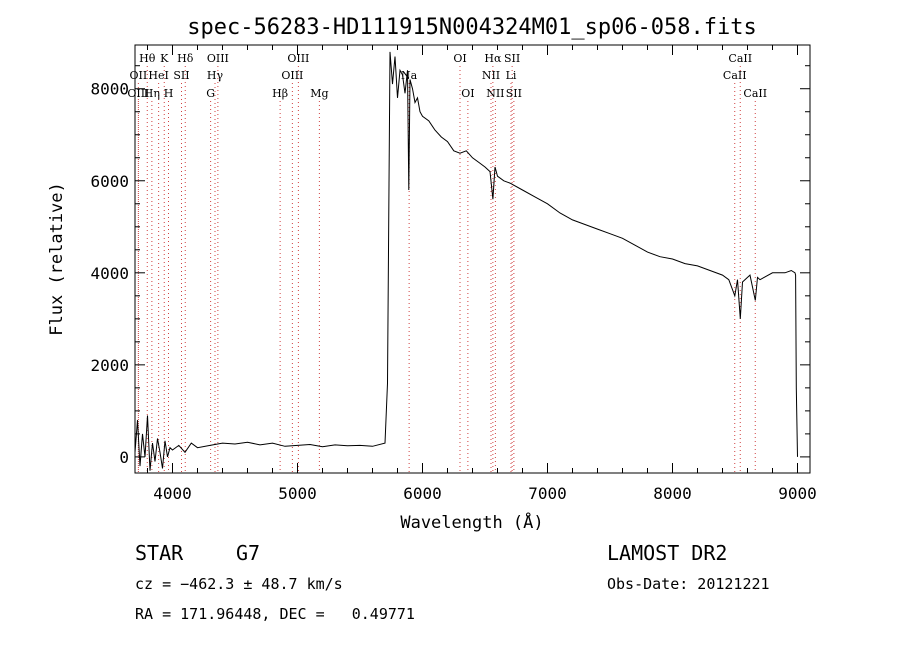  What do you see at coordinates (797, 493) in the screenshot?
I see `x-tick-label-9000: 9000` at bounding box center [797, 493].